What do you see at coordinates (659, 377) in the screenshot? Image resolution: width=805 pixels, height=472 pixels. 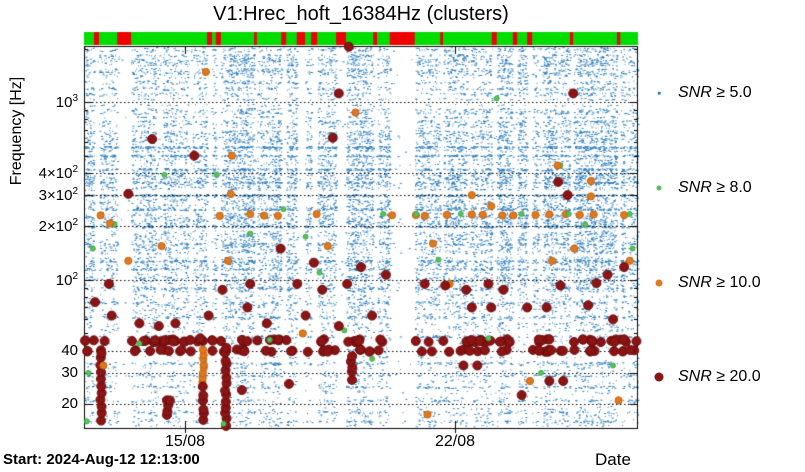 I see `snr20-marker-icon` at bounding box center [659, 377].